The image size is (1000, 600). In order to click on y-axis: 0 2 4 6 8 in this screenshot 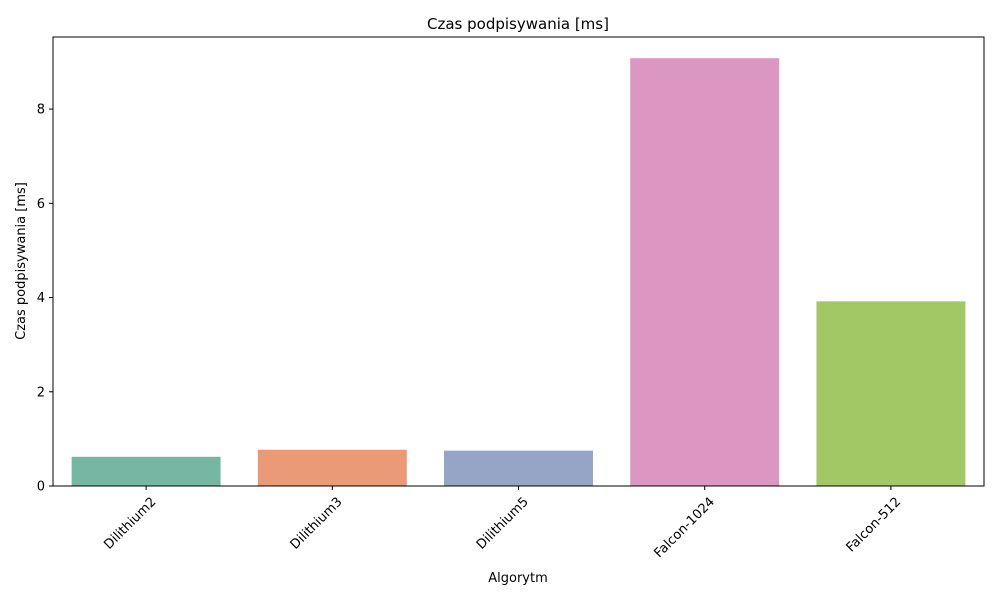, I will do `click(45, 299)`.